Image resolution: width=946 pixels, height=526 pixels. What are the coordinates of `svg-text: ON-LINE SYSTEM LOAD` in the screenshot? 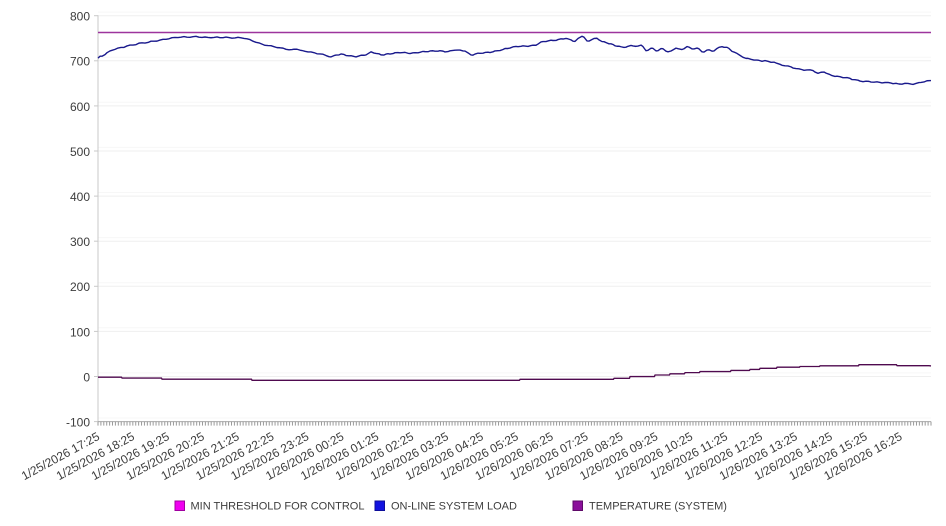 It's located at (454, 507).